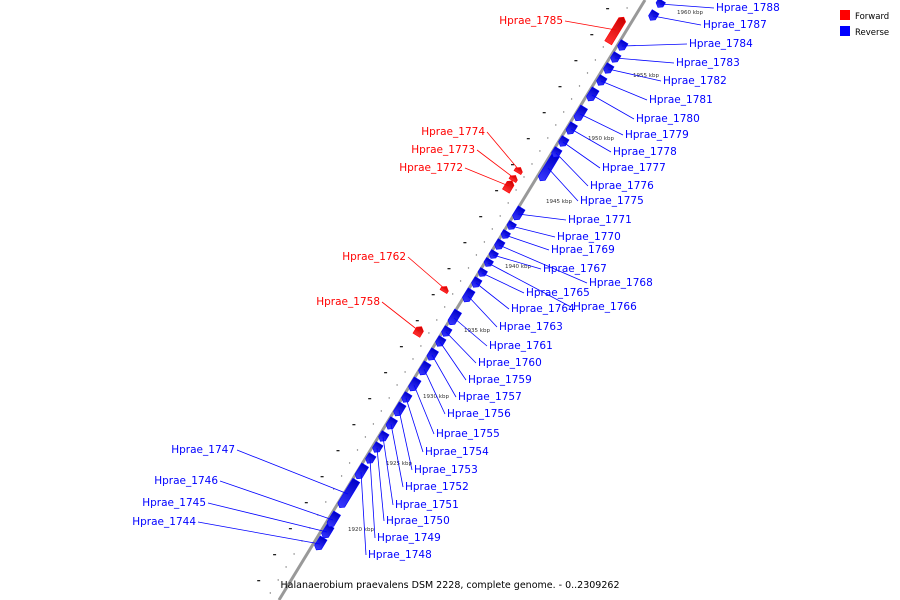  I want to click on gene-label: Hprae_1744, so click(164, 522).